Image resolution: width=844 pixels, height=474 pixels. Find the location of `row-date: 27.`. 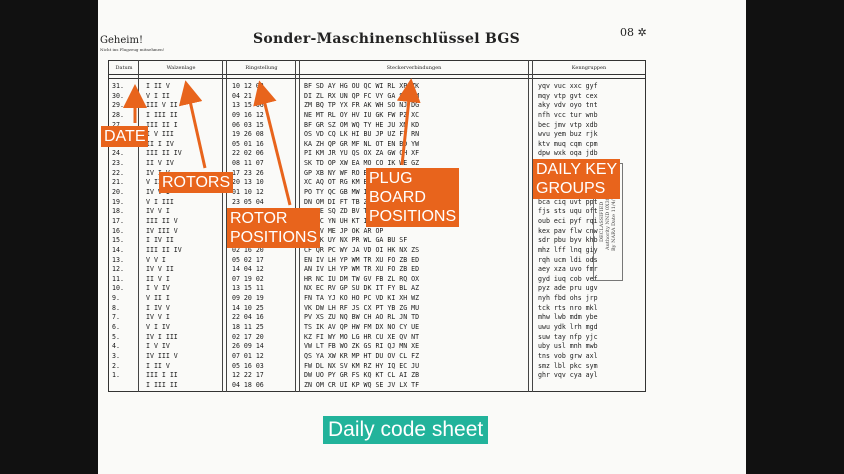

row-date: 27. is located at coordinates (118, 124).